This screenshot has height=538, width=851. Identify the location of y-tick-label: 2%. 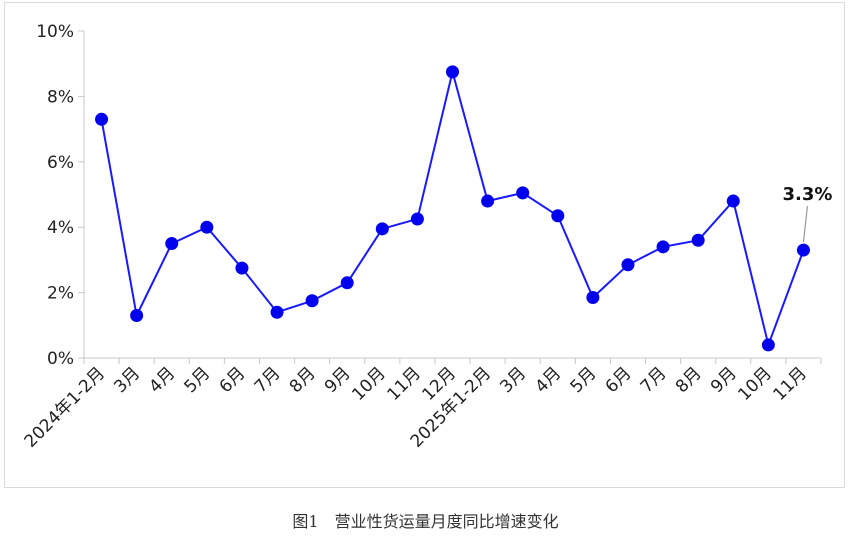
(60, 294).